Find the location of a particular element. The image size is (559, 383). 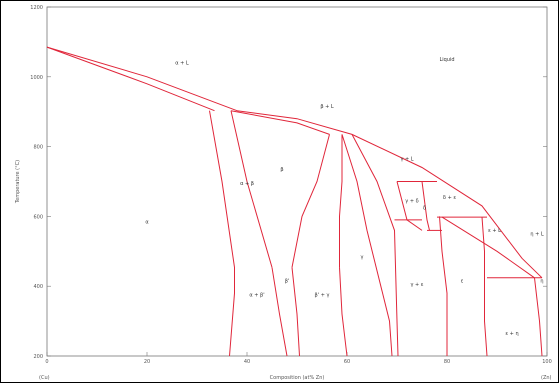

x-tick-label: 0 is located at coordinates (46, 362).